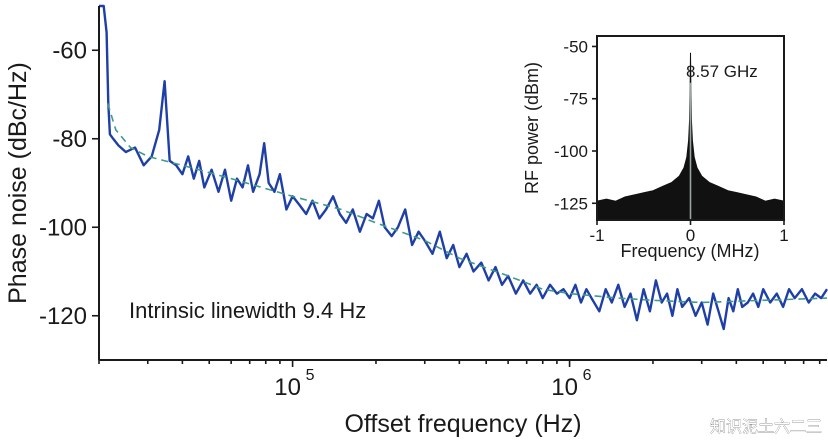 The image size is (828, 440). I want to click on inset-y-tick-label: -50, so click(575, 46).